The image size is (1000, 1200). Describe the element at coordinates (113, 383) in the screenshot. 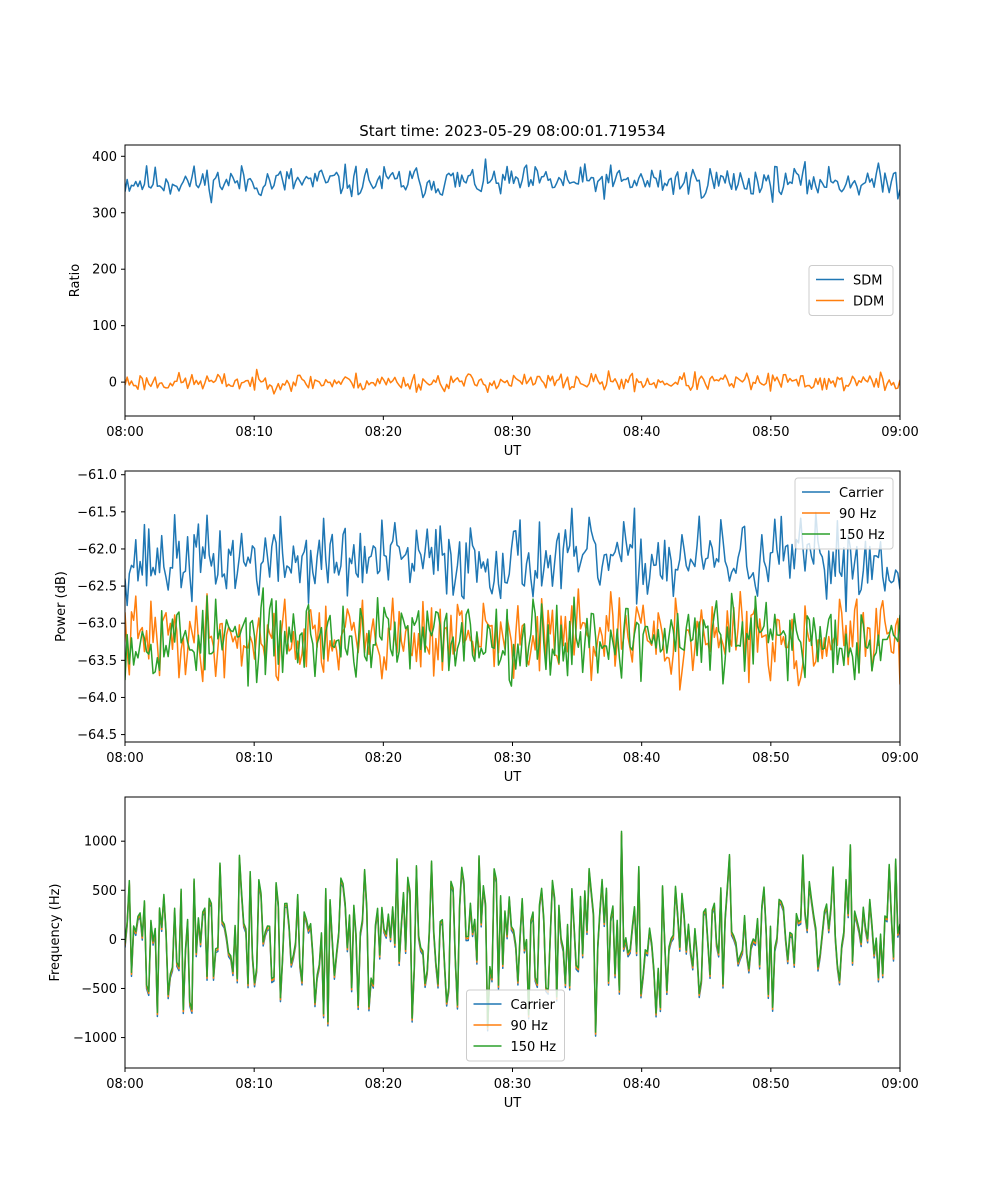

I see `chart-1-ytick-label: 0` at that location.